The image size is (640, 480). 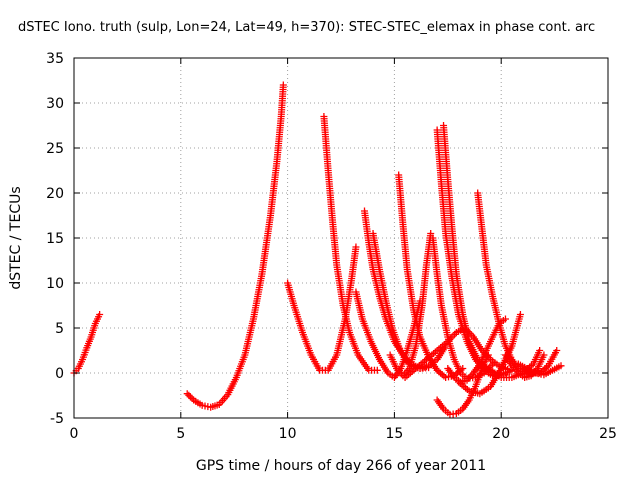 I want to click on x-tick-label: 10, so click(x=288, y=434).